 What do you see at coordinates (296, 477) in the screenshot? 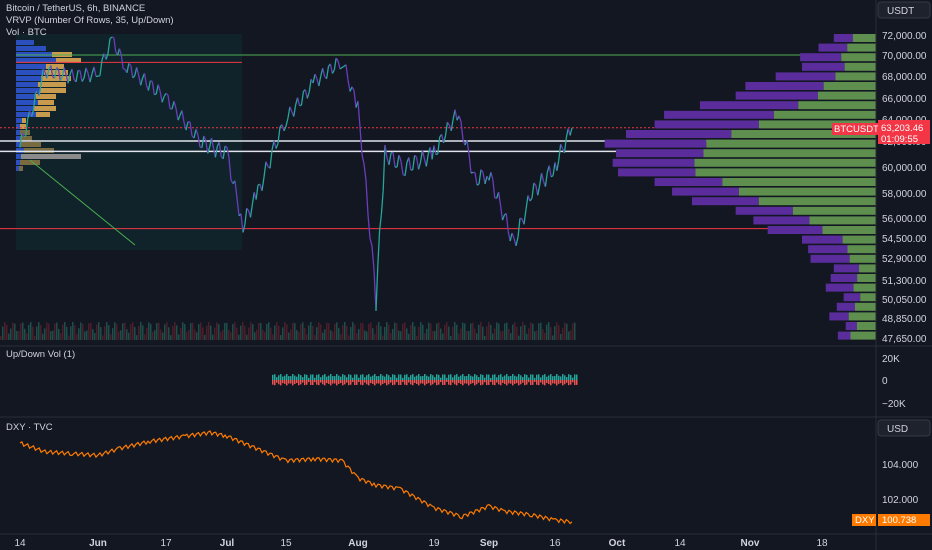
I see `dxy-pane` at bounding box center [296, 477].